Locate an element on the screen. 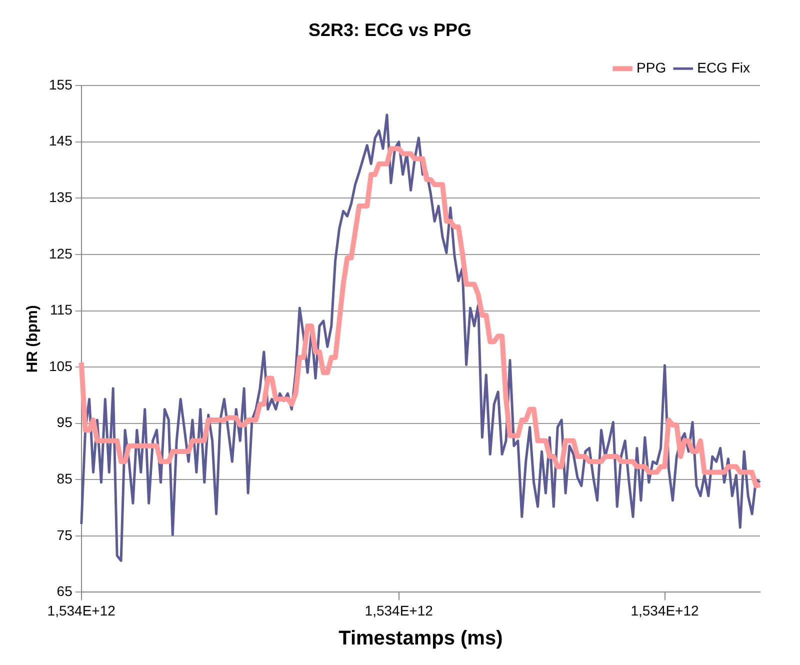  x-axis-title: Timestamps (ms) is located at coordinates (420, 639).